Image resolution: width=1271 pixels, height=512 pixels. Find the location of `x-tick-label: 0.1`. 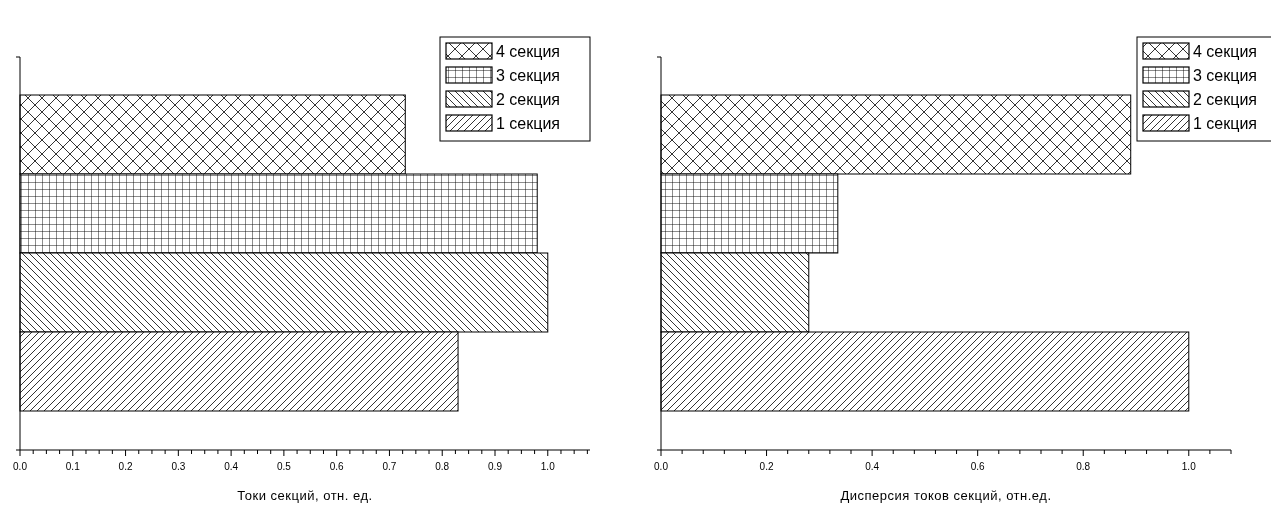

x-tick-label: 0.1 is located at coordinates (73, 466).